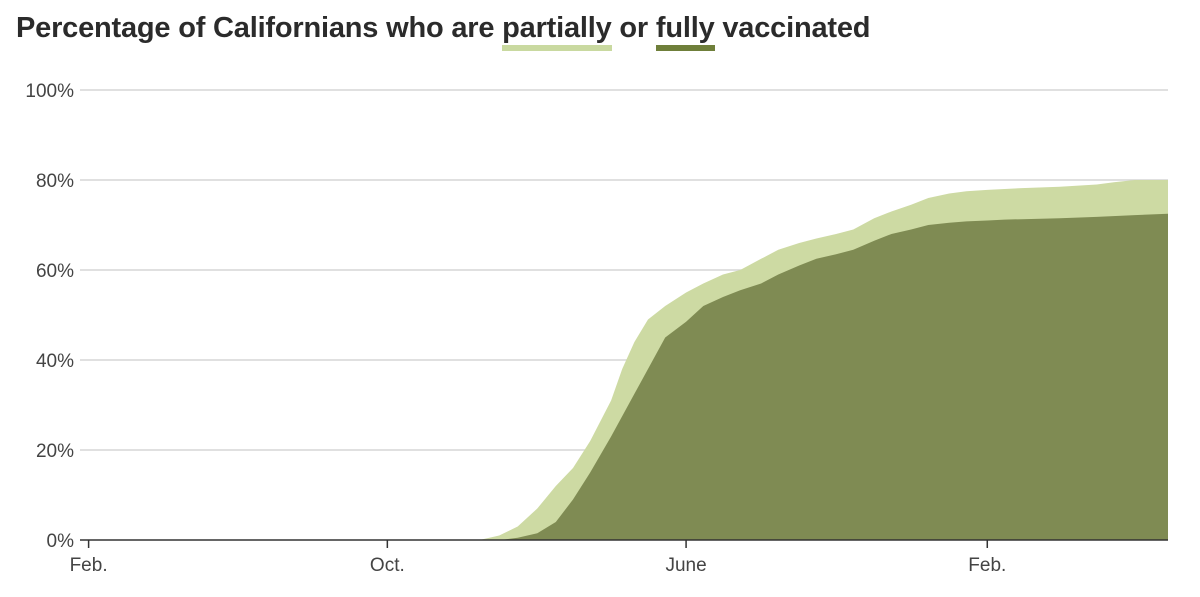  I want to click on title-middle: or, so click(633, 28).